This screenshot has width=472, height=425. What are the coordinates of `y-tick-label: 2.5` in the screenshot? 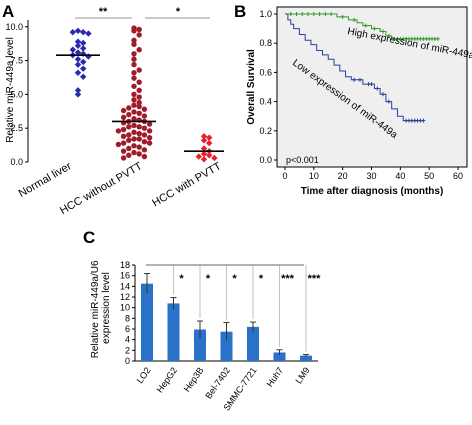 It's located at (16, 128).